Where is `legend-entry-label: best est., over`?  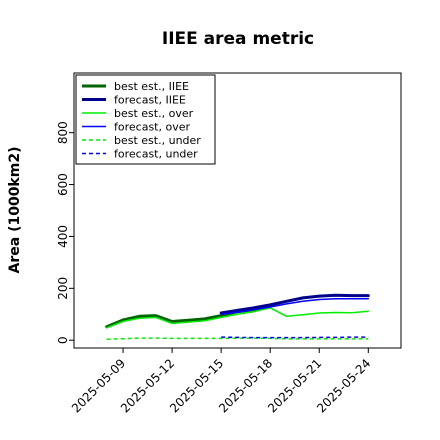
legend-entry-label: best est., over is located at coordinates (154, 113).